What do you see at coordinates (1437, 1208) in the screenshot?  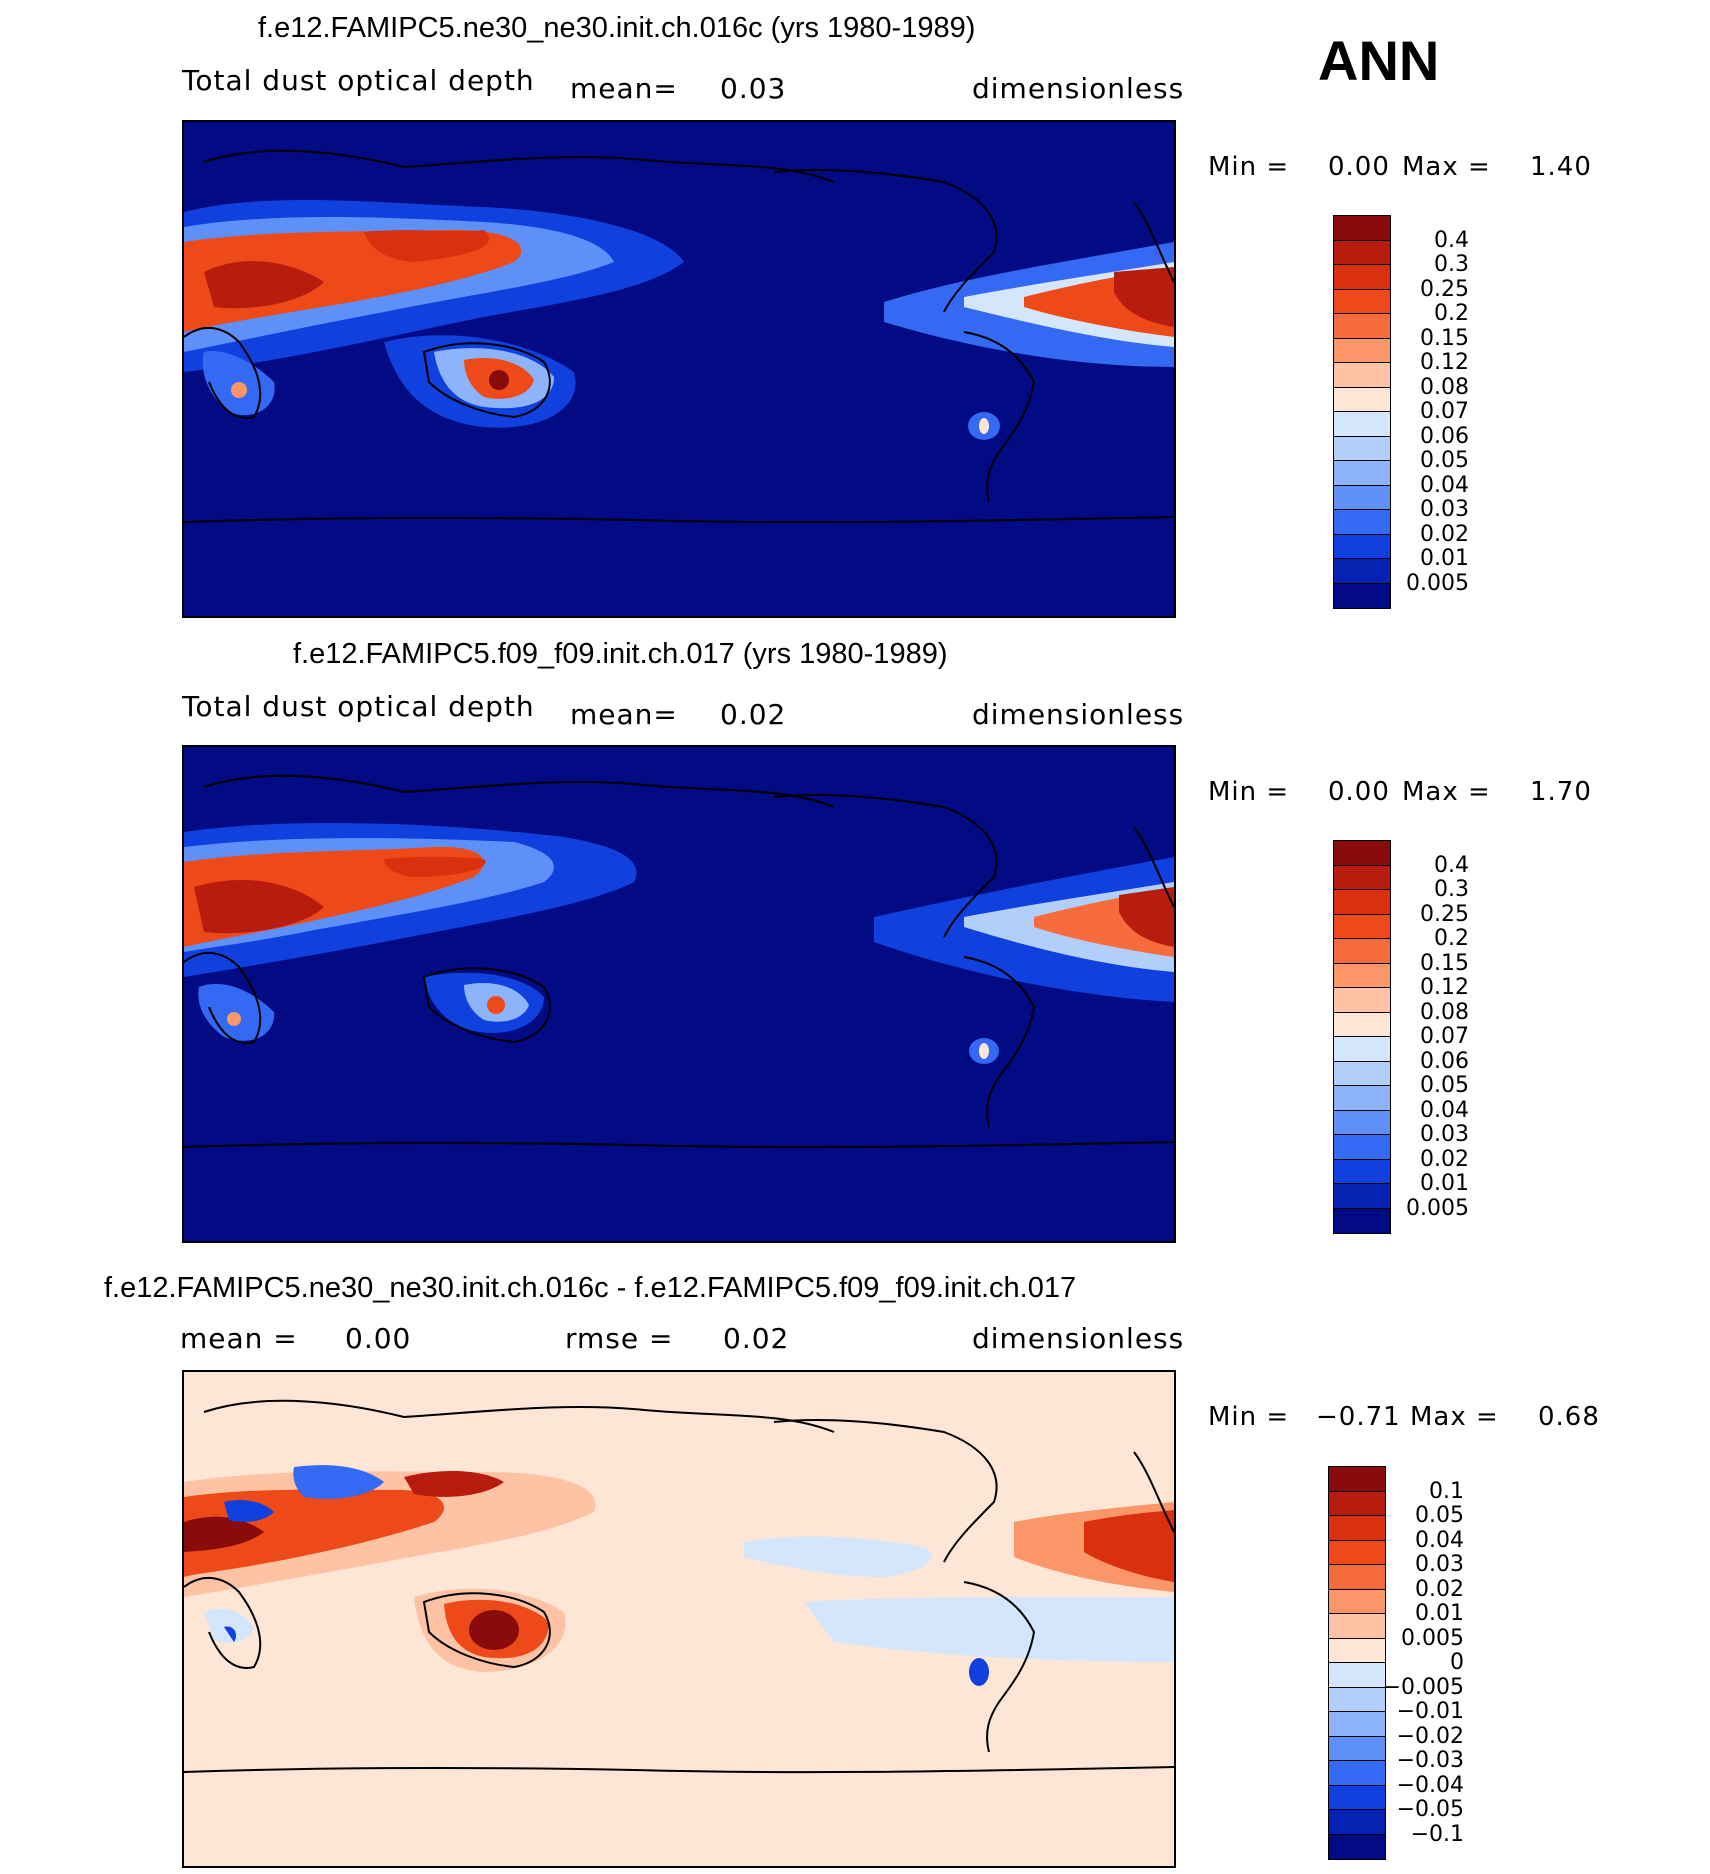 I see `colorbar-tick-label: 0.005` at bounding box center [1437, 1208].